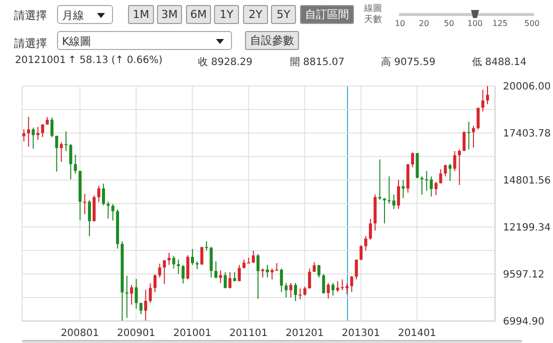 This screenshot has height=343, width=553. I want to click on text: 1Y, so click(226, 14).